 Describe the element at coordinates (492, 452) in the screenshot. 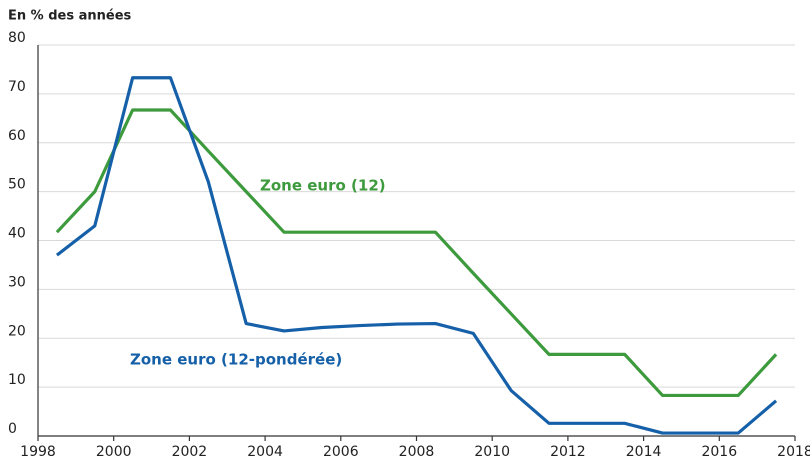

I see `x-tick-label: 2010` at that location.